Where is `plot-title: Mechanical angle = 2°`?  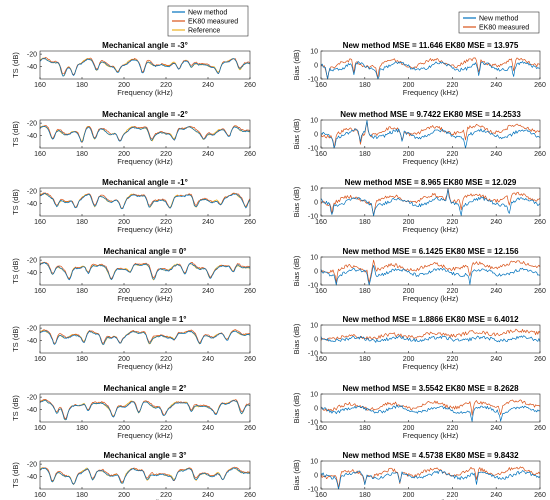
plot-title: Mechanical angle = 2° is located at coordinates (144, 388).